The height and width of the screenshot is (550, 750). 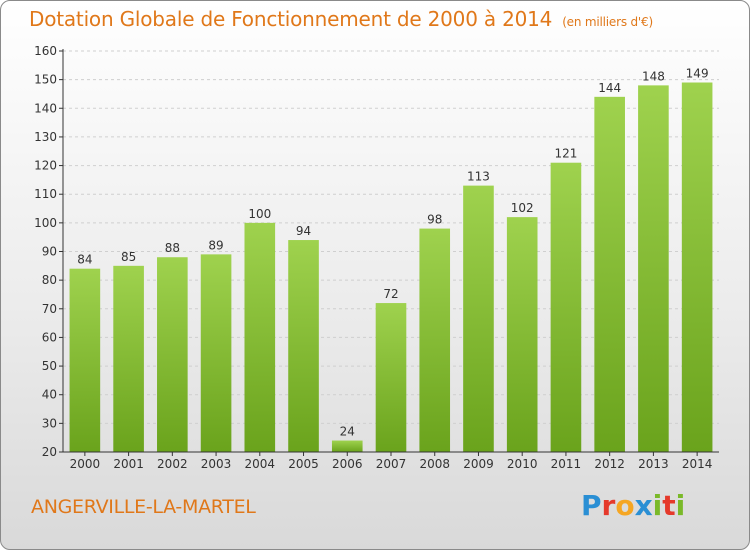 I want to click on data-label: 100, so click(x=259, y=214).